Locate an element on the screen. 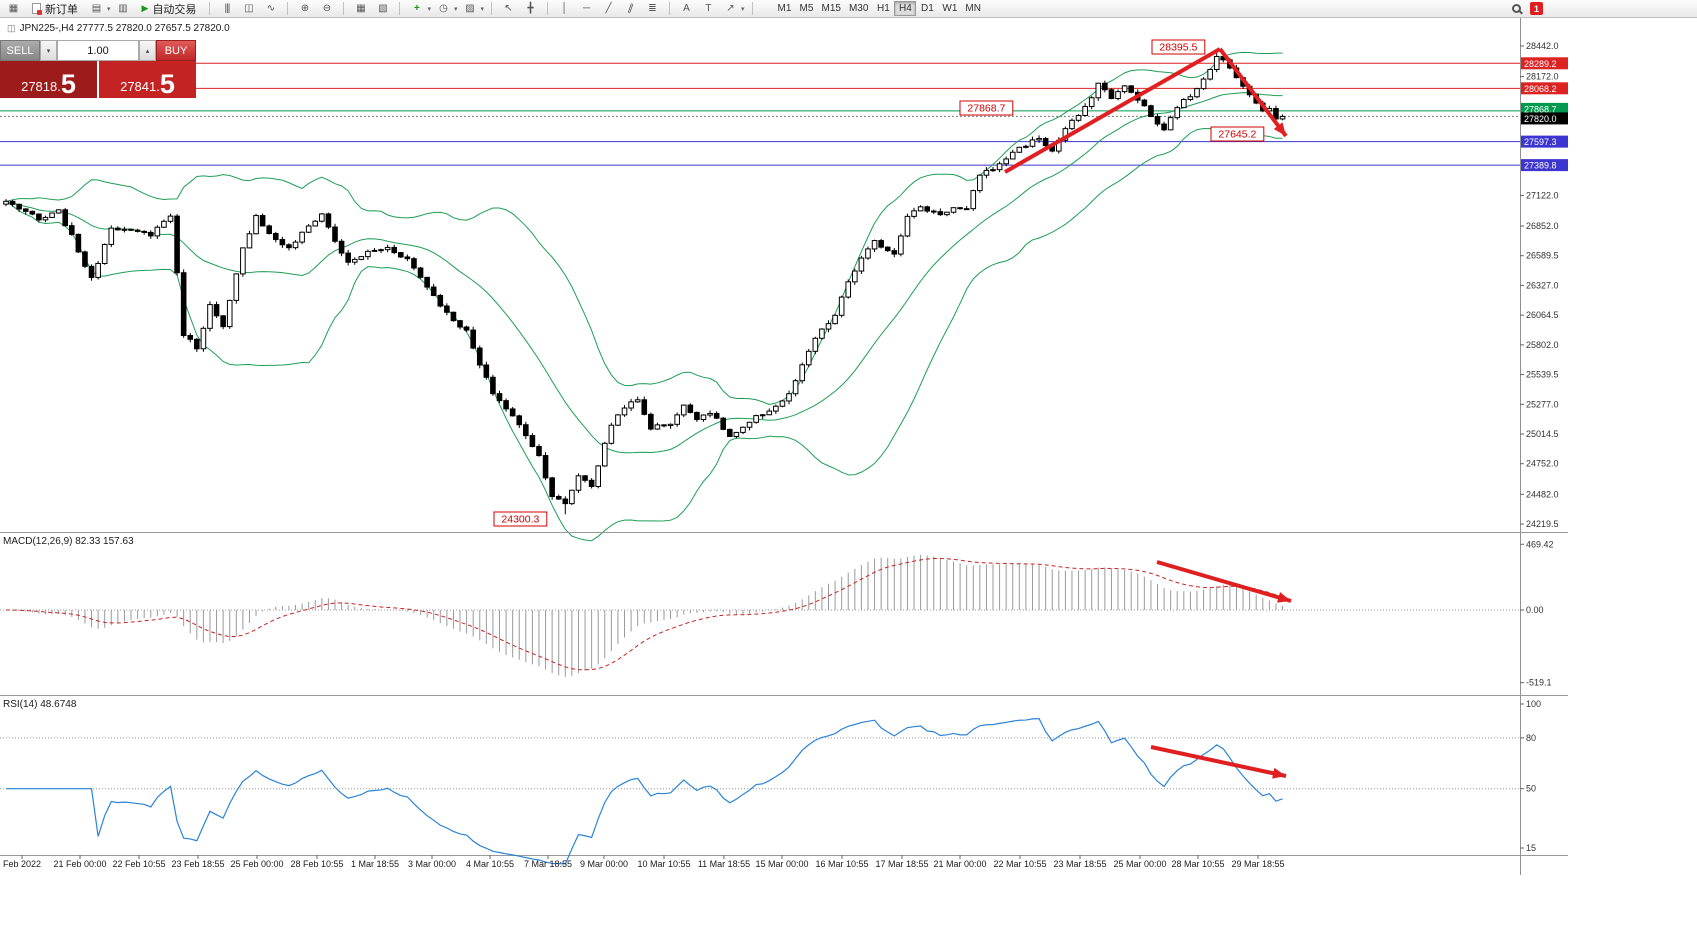  svg-text: 21 Mar 00:00 is located at coordinates (959, 864).